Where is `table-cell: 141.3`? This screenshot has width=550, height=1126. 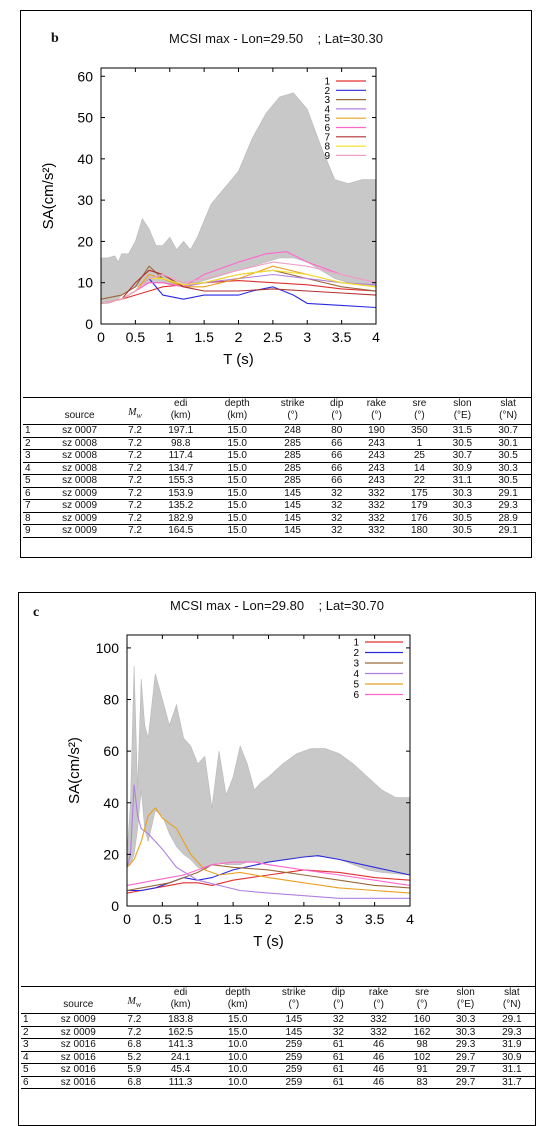
table-cell: 141.3 is located at coordinates (180, 1045).